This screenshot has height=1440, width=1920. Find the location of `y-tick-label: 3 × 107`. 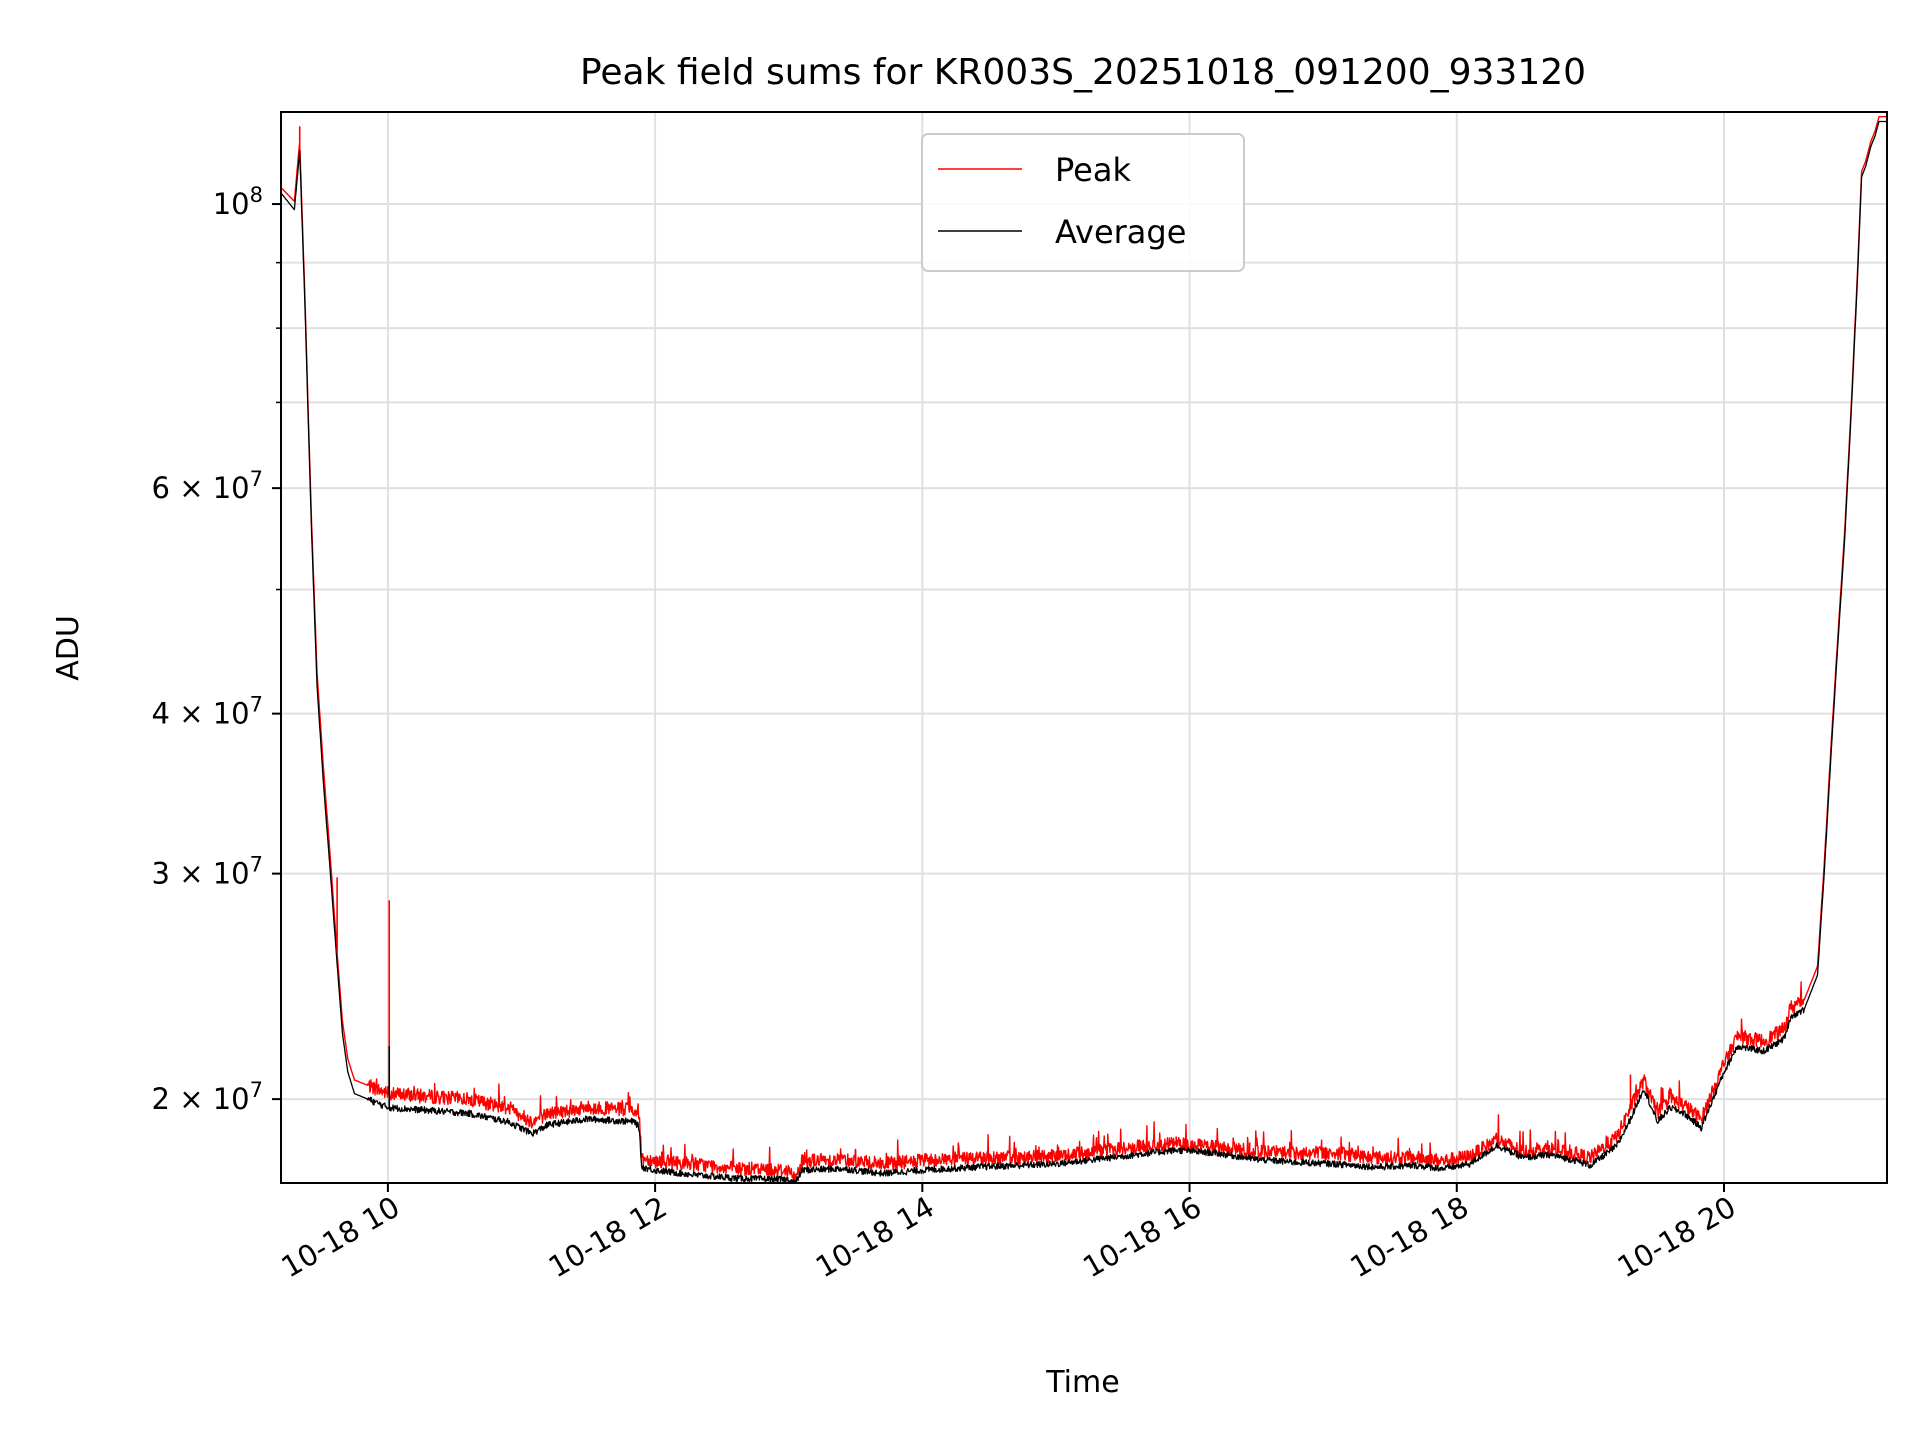

y-tick-label: 3 × 107 is located at coordinates (207, 872).